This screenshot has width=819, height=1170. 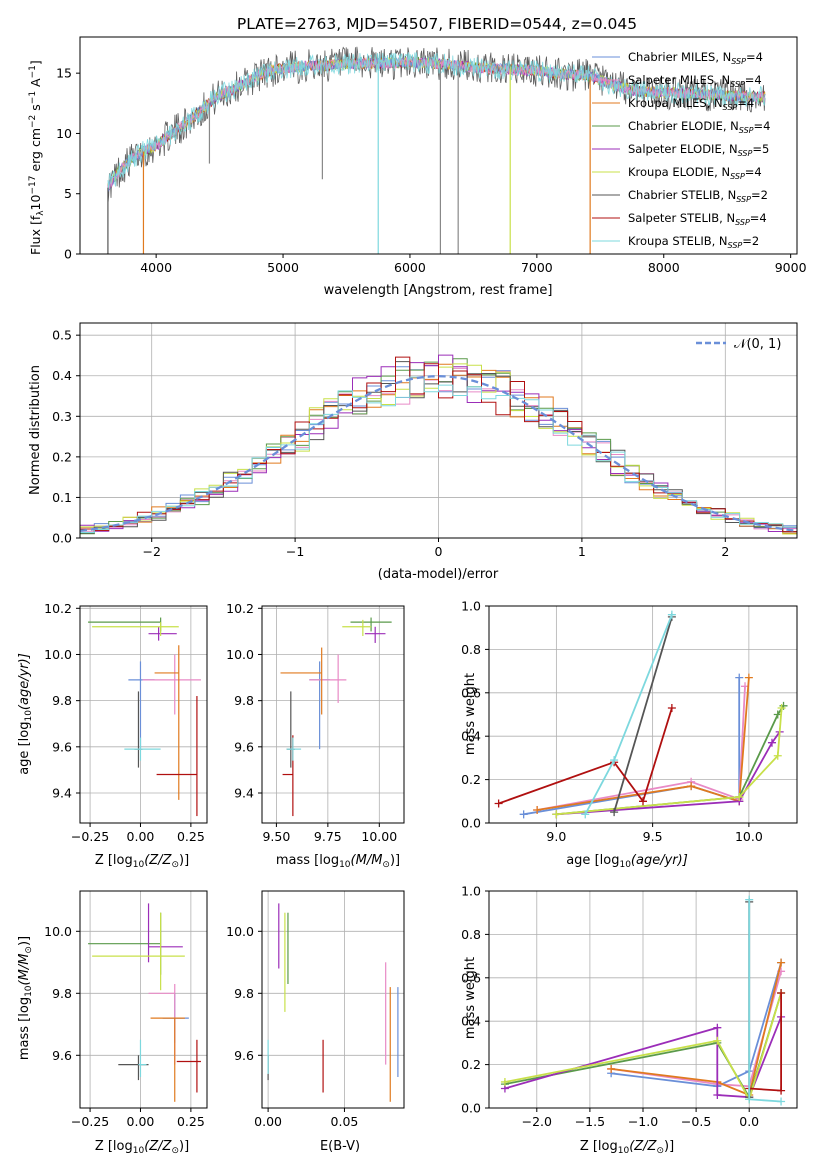 What do you see at coordinates (62, 416) in the screenshot?
I see `y-tick-label: 0.3` at bounding box center [62, 416].